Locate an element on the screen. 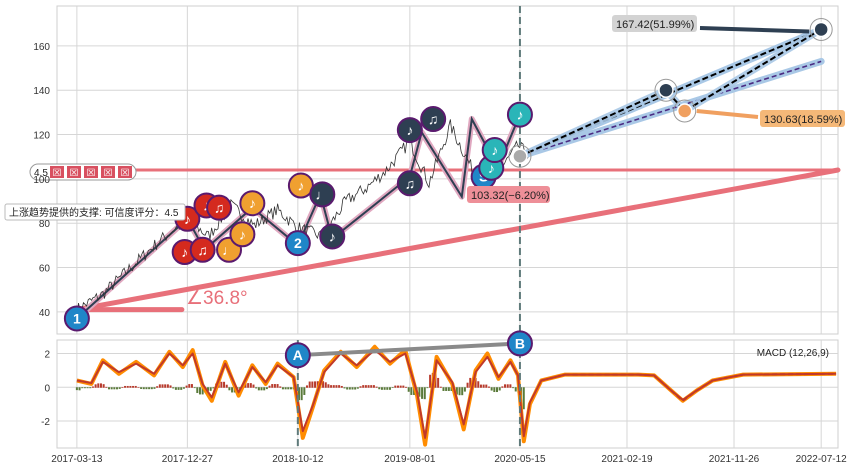 The width and height of the screenshot is (849, 476). macd-marker-label: B is located at coordinates (520, 343).